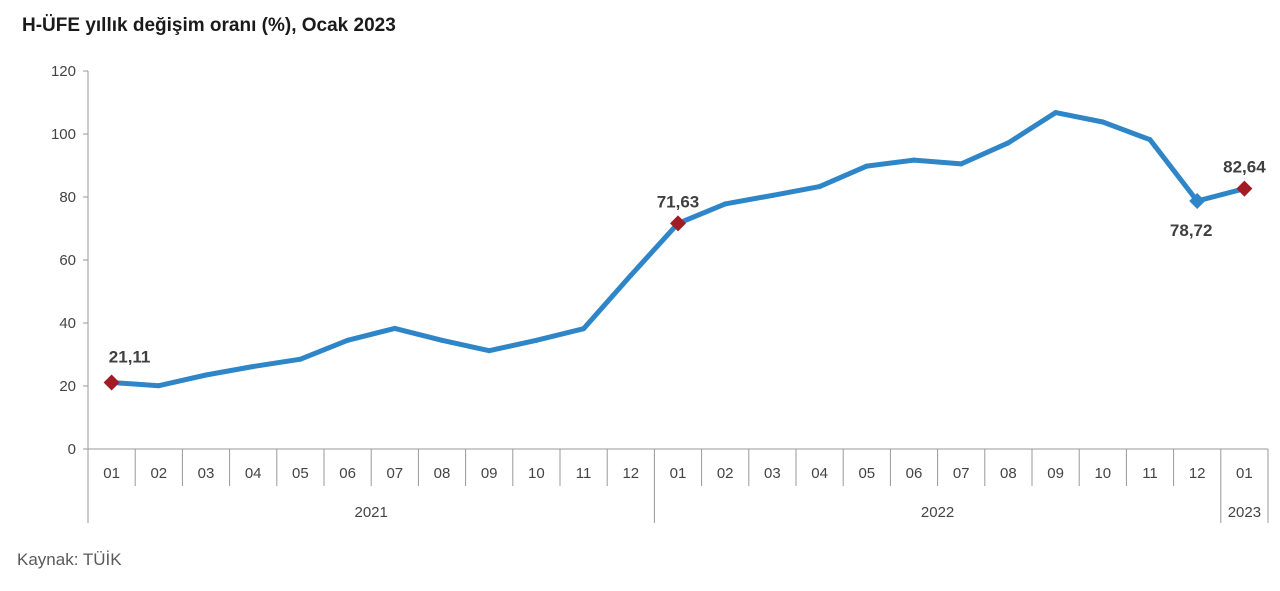 This screenshot has height=591, width=1280. I want to click on y-tick-label: 120, so click(63, 71).